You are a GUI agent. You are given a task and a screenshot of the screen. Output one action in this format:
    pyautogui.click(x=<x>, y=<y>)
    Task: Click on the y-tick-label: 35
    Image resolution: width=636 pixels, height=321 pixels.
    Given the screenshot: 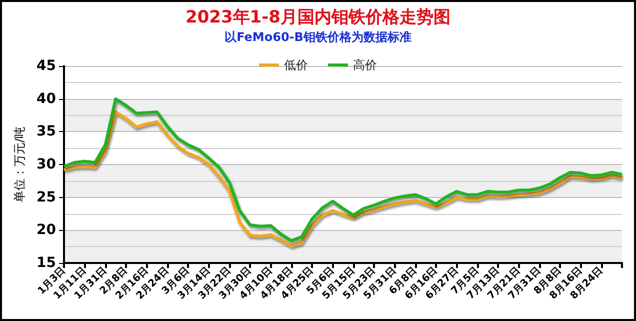 What is the action you would take?
    pyautogui.click(x=46, y=132)
    